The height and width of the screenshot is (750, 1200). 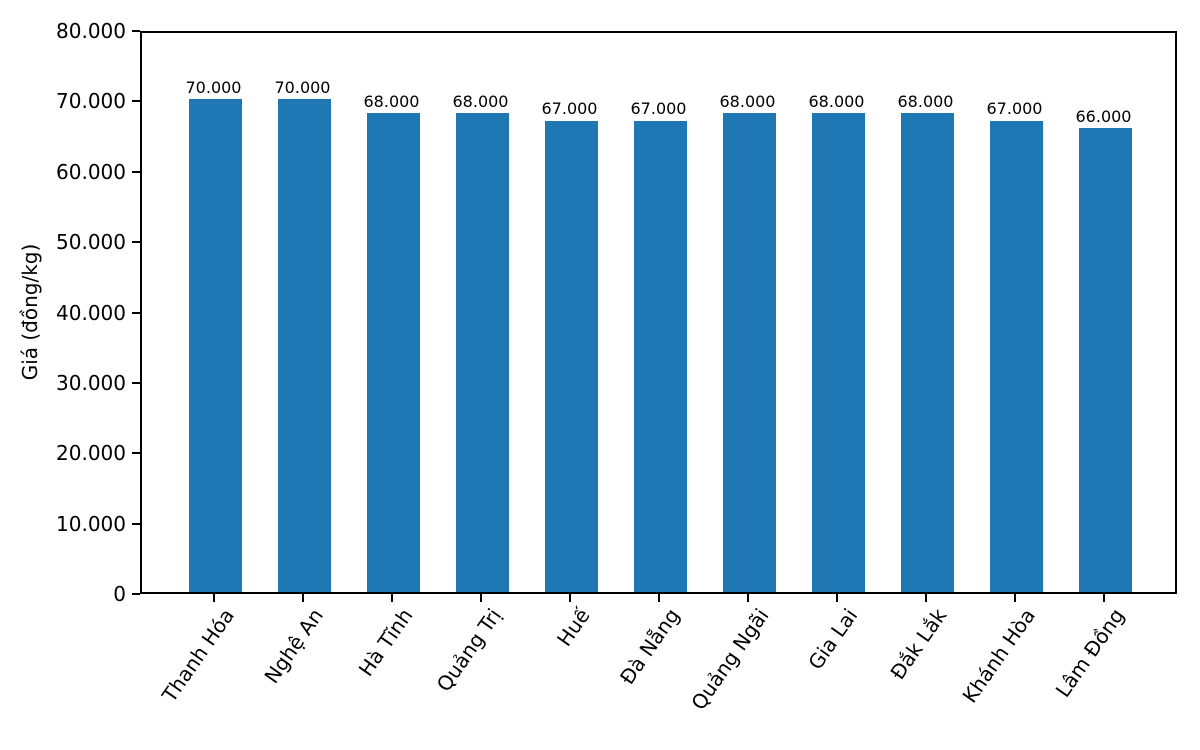 What do you see at coordinates (999, 656) in the screenshot?
I see `x-tick-label-text: Khánh Hòa` at bounding box center [999, 656].